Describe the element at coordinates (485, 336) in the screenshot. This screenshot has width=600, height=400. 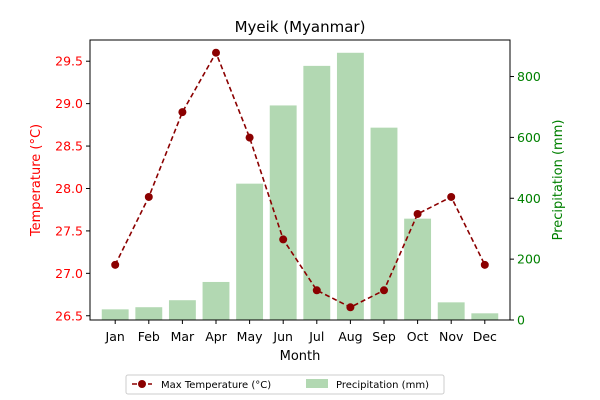
I see `x-tick-label: Dec` at that location.